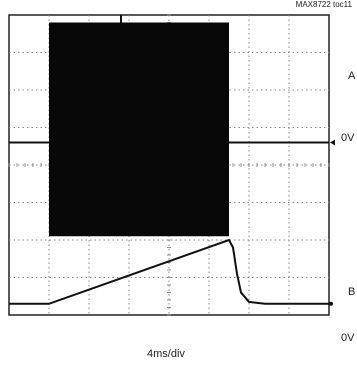 The height and width of the screenshot is (377, 357). I want to click on trace-a-label: A, so click(352, 76).